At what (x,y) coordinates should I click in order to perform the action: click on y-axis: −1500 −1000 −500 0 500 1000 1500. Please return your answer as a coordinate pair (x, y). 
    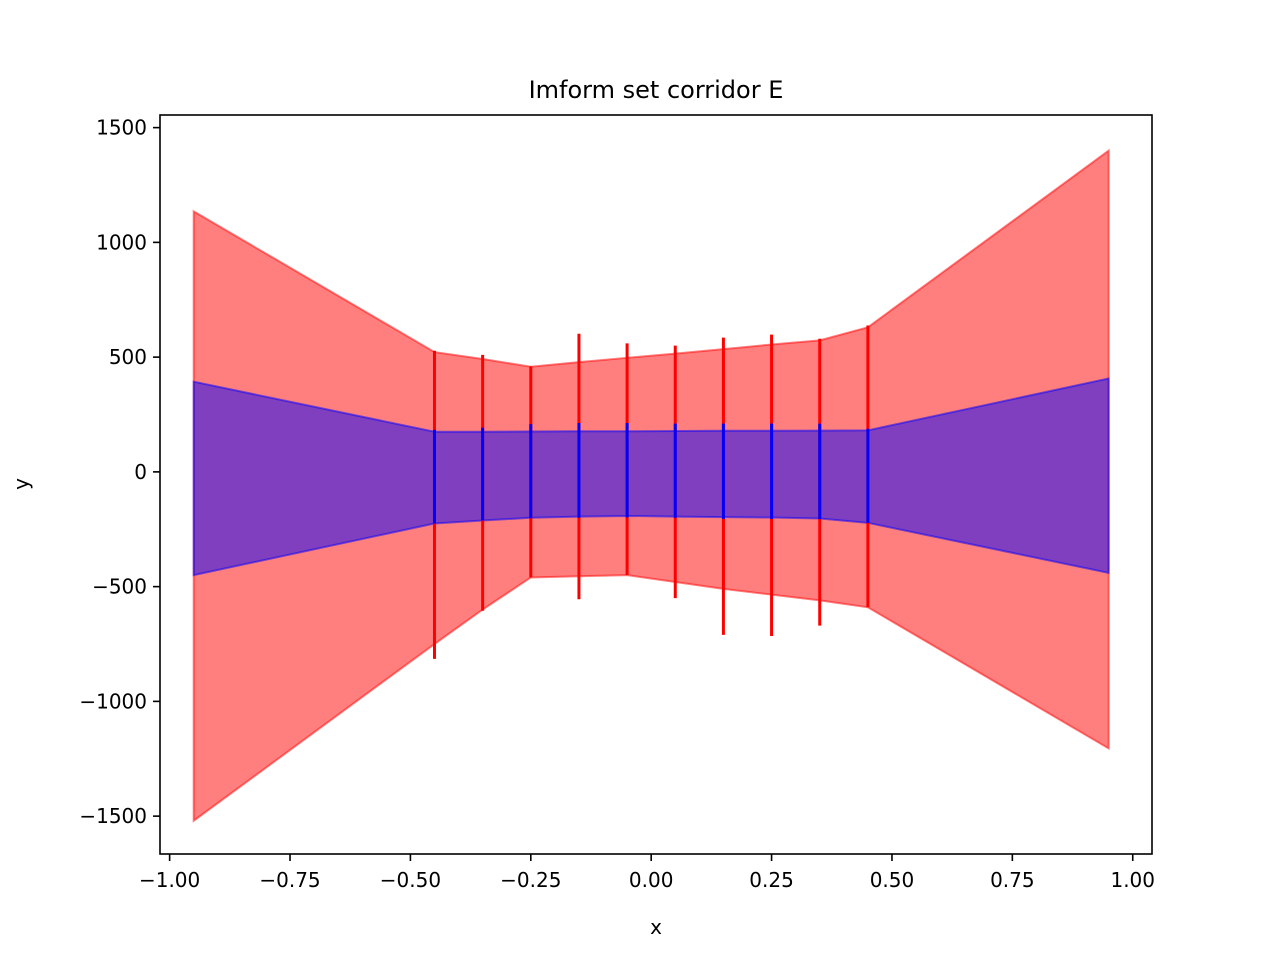
    Looking at the image, I should click on (119, 472).